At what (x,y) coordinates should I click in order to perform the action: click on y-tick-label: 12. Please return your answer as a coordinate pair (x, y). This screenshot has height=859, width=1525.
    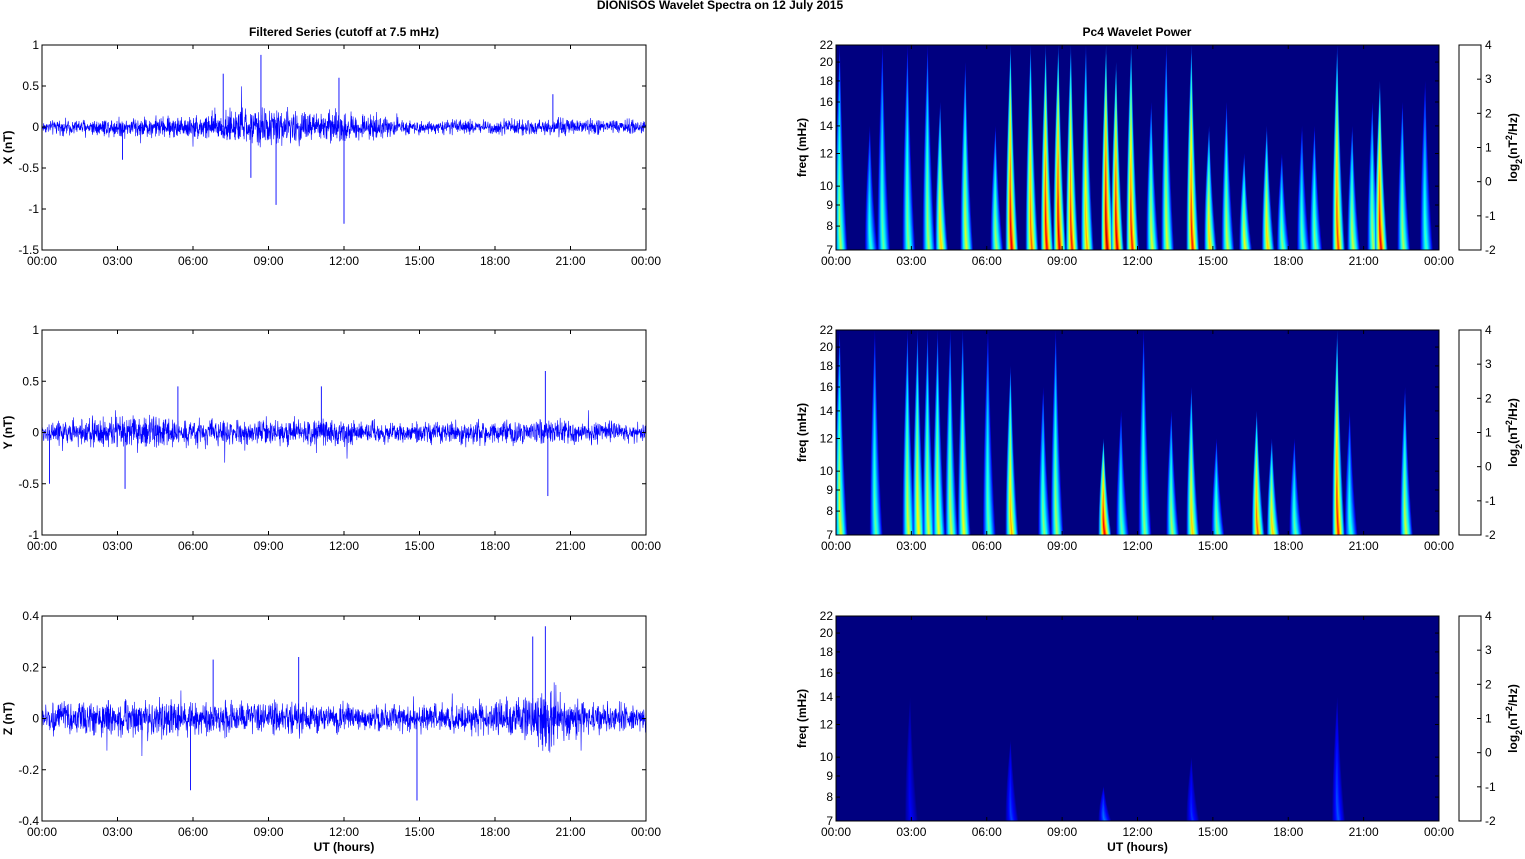
    Looking at the image, I should click on (827, 154).